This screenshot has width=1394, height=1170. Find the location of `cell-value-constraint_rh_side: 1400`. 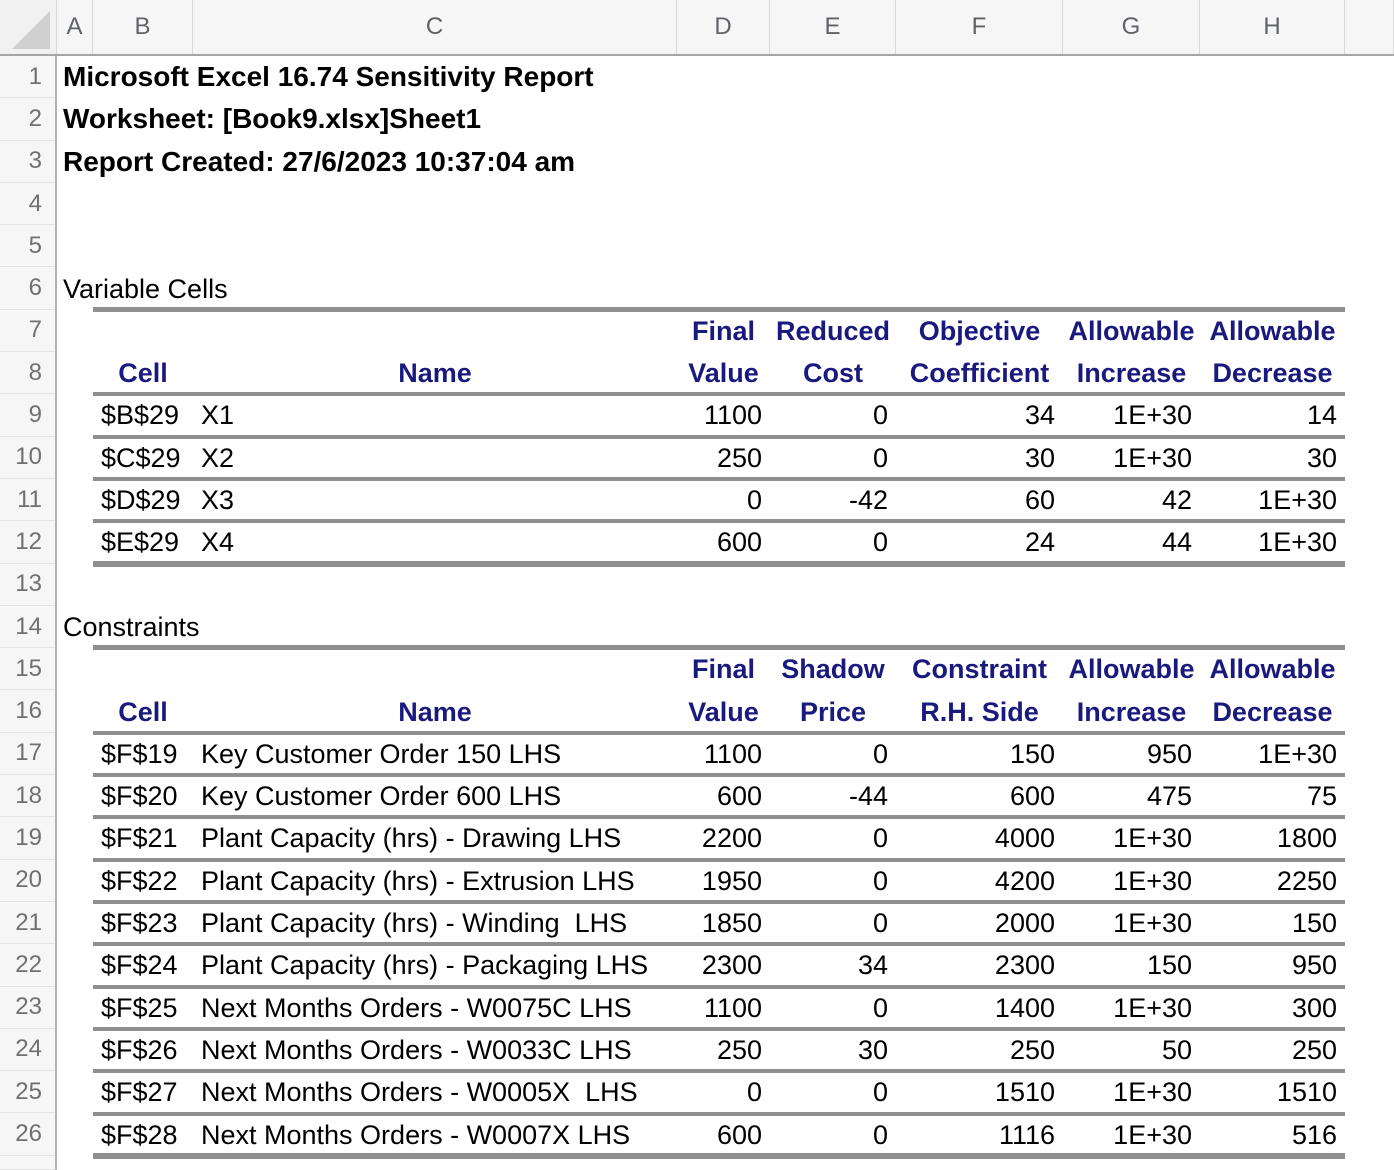

cell-value-constraint_rh_side: 1400 is located at coordinates (1024, 1008).